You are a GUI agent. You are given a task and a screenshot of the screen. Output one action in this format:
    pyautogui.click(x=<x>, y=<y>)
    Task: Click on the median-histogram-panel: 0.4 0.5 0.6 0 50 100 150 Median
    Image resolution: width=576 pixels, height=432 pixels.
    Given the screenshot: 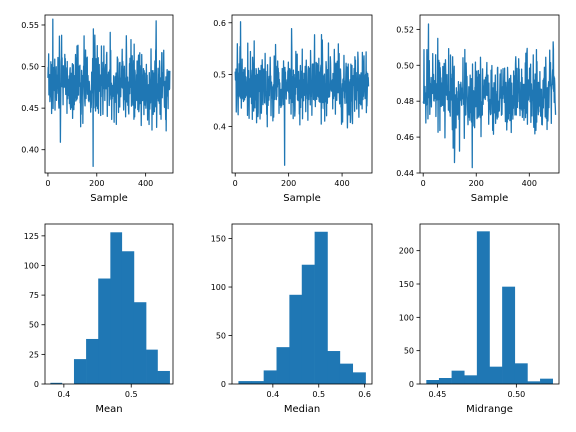 What is the action you would take?
    pyautogui.click(x=292, y=319)
    